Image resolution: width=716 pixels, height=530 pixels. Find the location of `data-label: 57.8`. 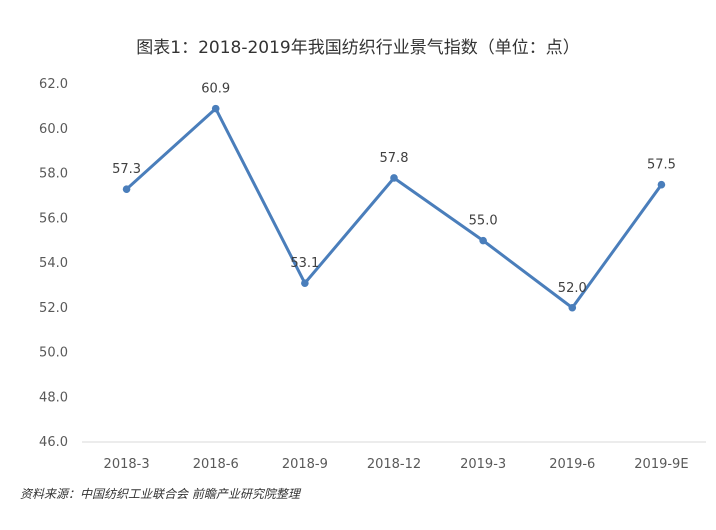

data-label: 57.8 is located at coordinates (394, 158).